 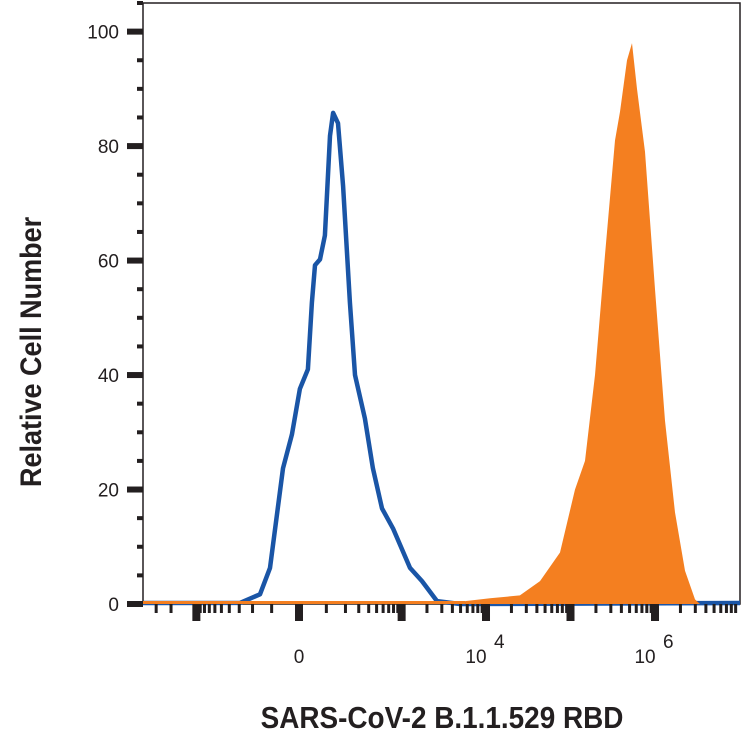 I want to click on y-tick-label: 20, so click(x=108, y=491).